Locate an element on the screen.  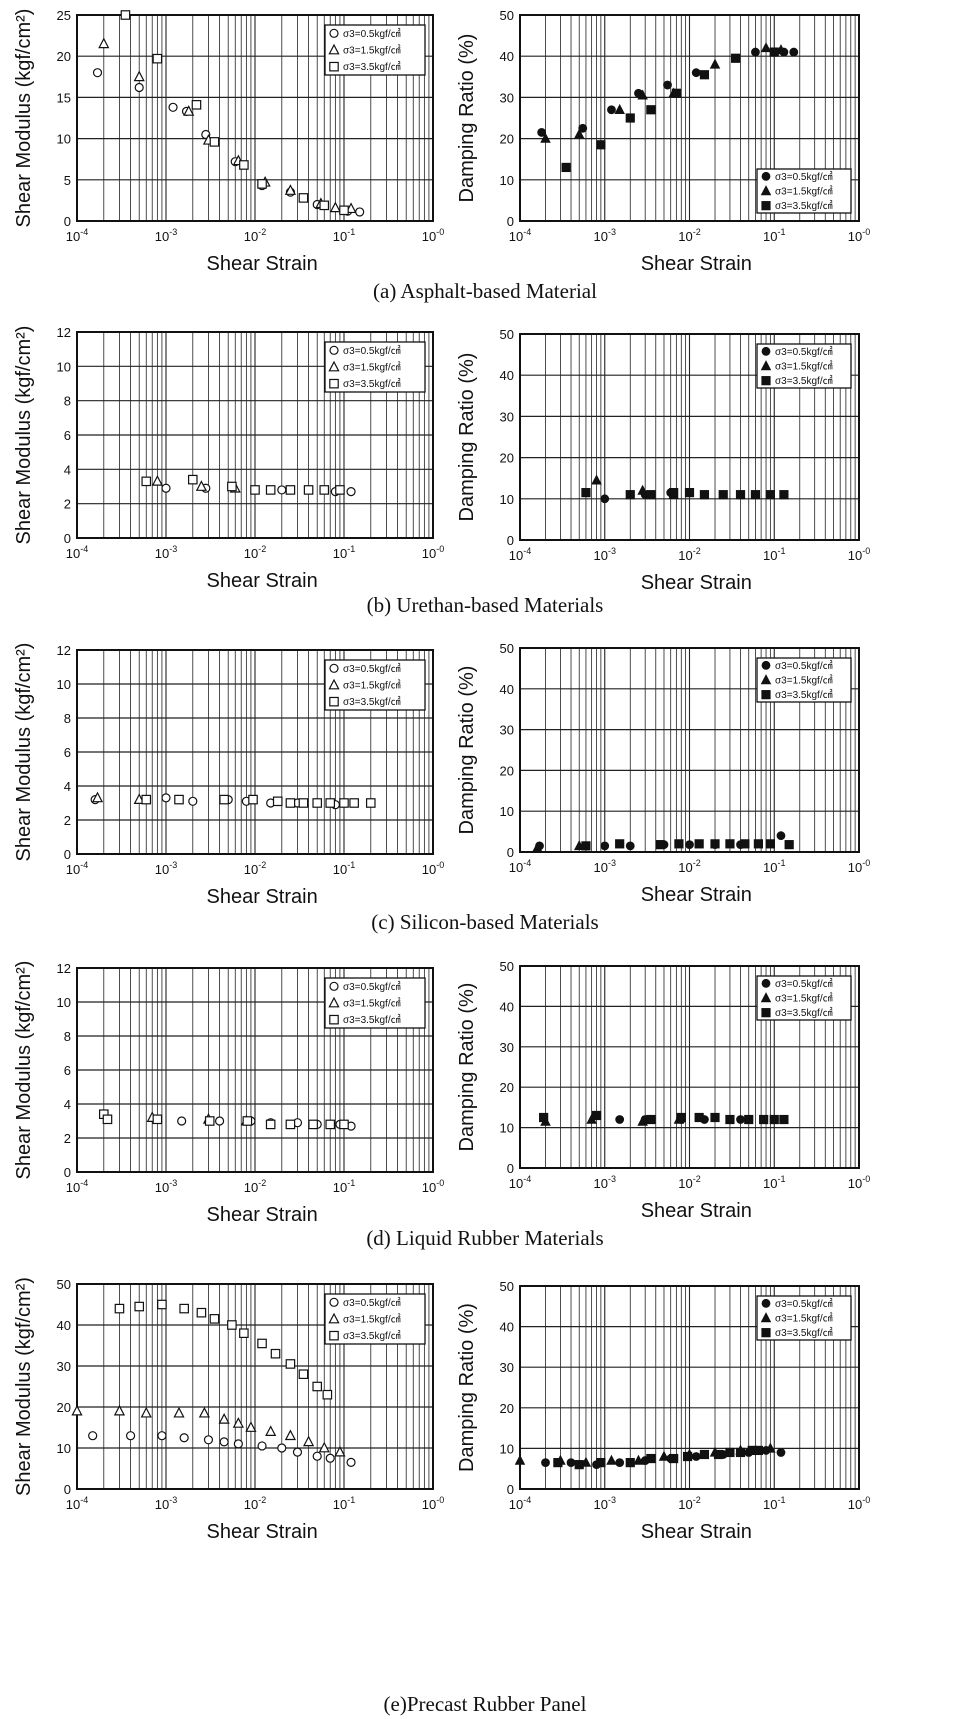
x-tick-label: 10⁻³ is located at coordinates (166, 1503).